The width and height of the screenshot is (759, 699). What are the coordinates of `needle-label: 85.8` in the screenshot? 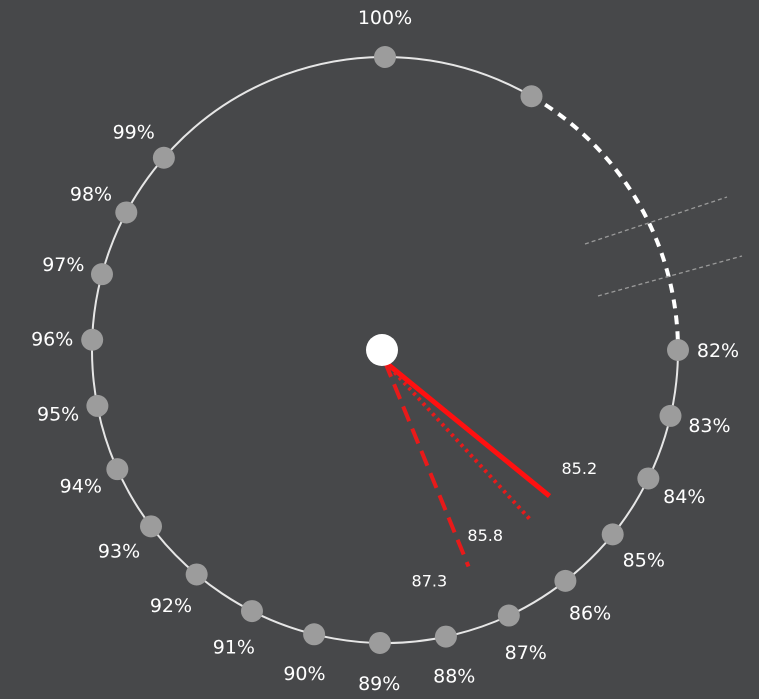 It's located at (485, 535).